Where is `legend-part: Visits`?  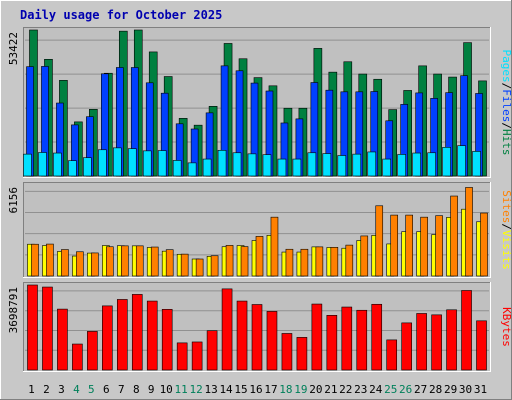
legend-part: Visits is located at coordinates (506, 250).